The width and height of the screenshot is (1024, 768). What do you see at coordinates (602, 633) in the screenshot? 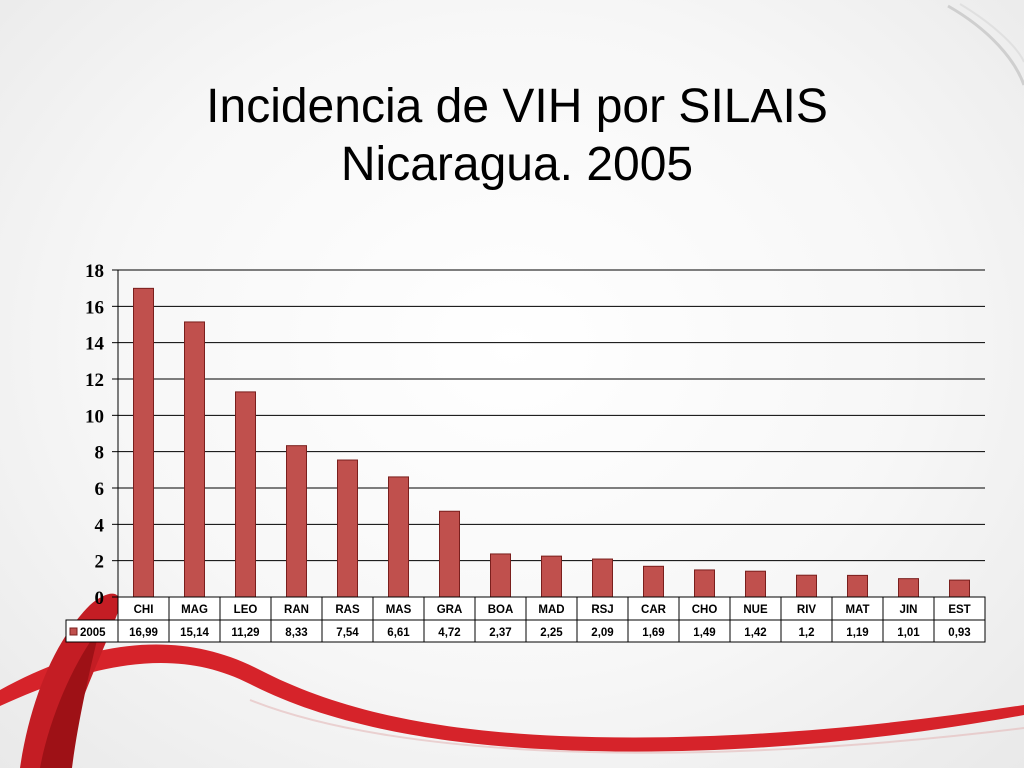
I see `value-label: 2,09` at bounding box center [602, 633].